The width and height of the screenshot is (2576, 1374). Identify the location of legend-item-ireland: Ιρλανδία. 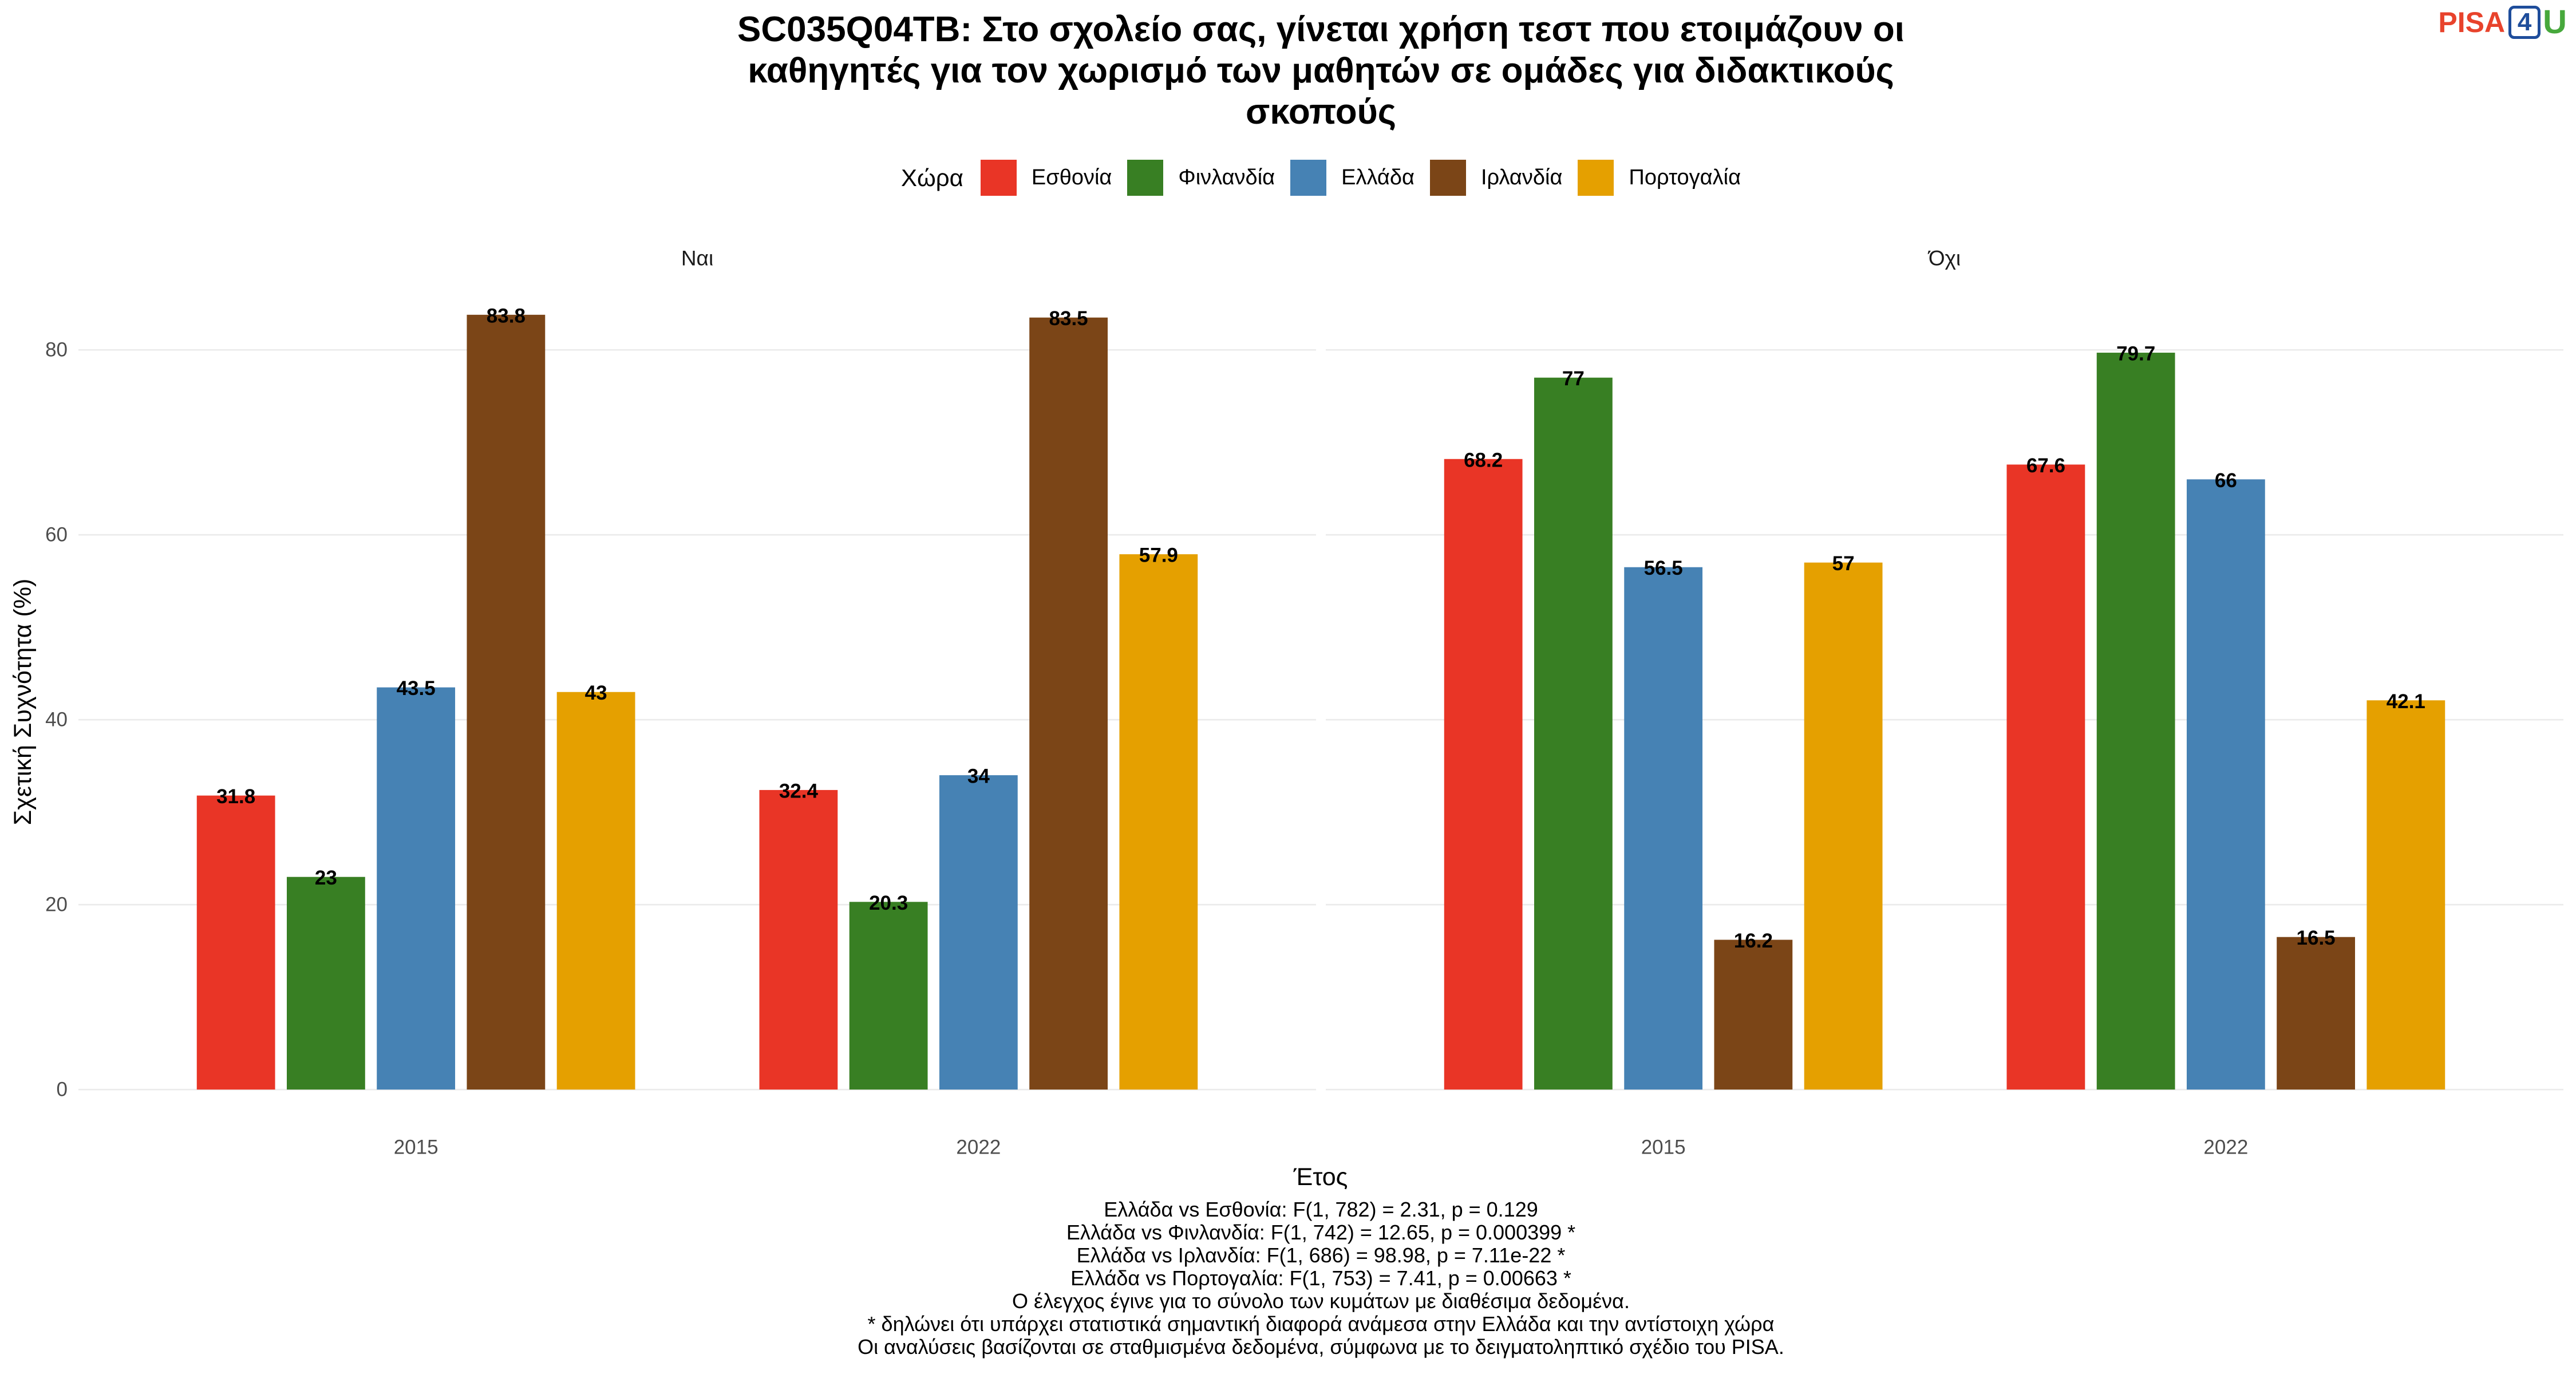
(1496, 178).